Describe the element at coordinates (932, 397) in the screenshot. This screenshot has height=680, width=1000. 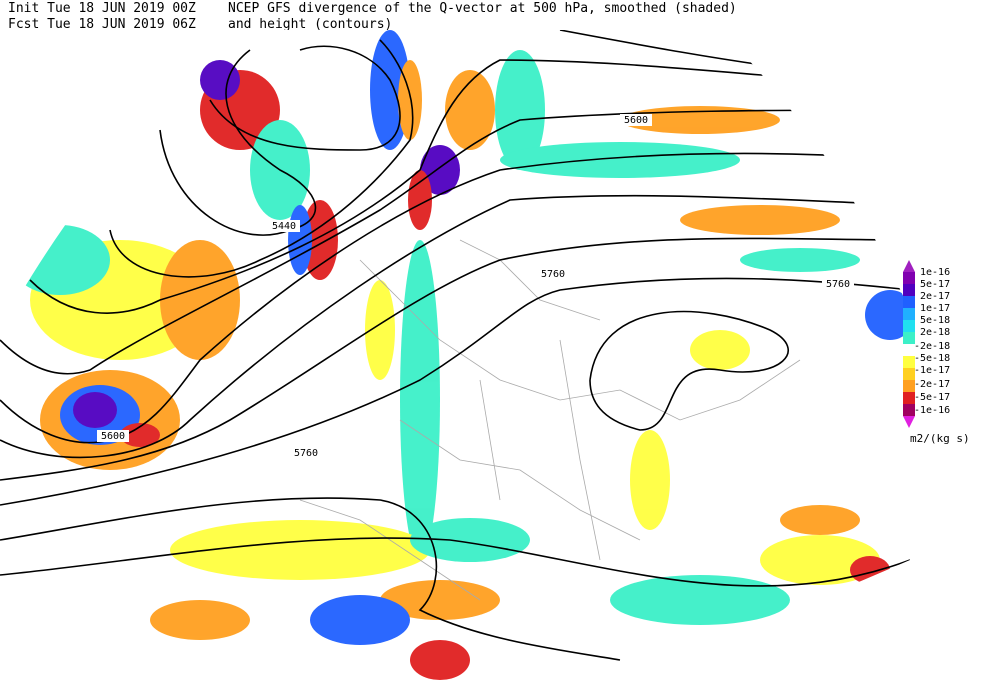
I see `legend-label: -5e-17` at that location.